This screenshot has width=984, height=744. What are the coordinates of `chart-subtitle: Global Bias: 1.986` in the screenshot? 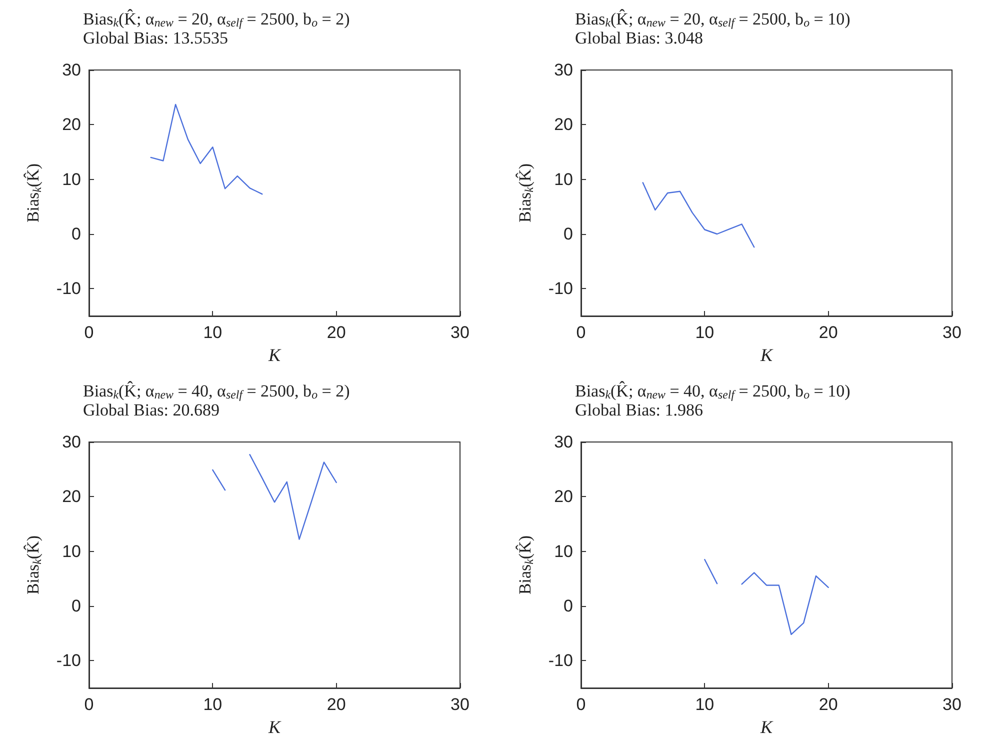 It's located at (639, 410).